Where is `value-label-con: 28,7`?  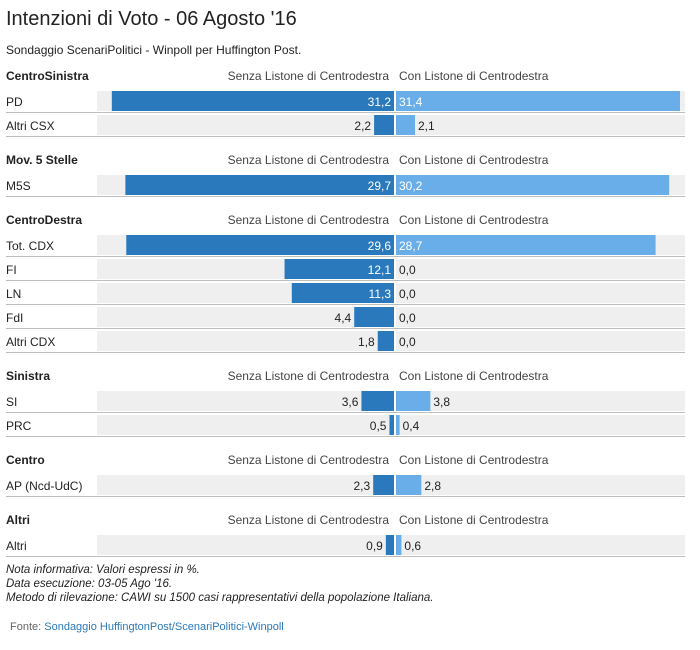
value-label-con: 28,7 is located at coordinates (411, 246).